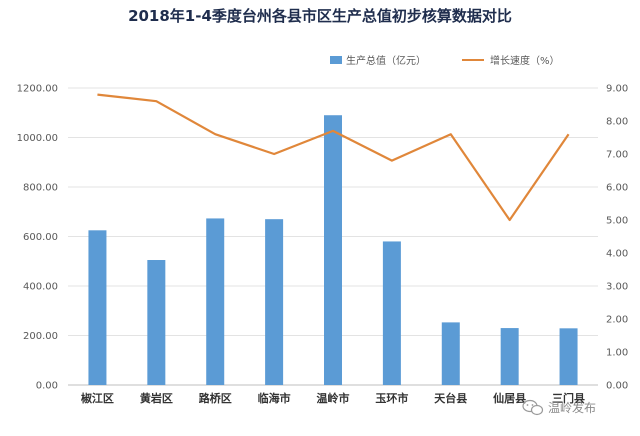 Image resolution: width=640 pixels, height=436 pixels. Describe the element at coordinates (617, 238) in the screenshot. I see `right-axis-ticks: 0.00 1.00 2.00 3.00 4.00 5.00 6.00 7.00 8.00 9.00` at that location.